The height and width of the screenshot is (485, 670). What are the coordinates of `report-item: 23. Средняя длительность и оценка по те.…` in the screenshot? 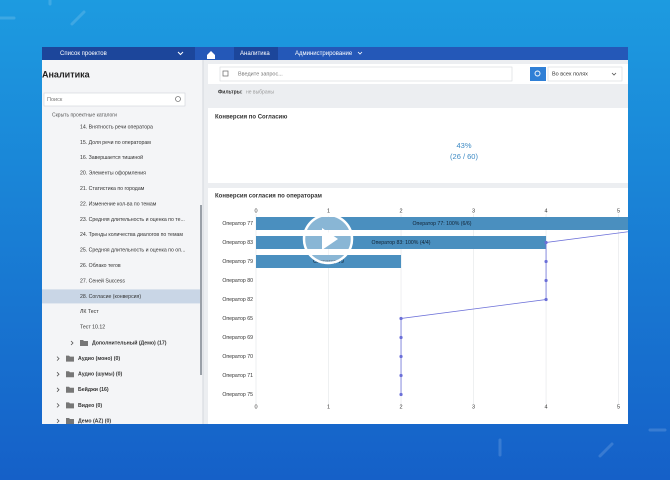 It's located at (132, 220).